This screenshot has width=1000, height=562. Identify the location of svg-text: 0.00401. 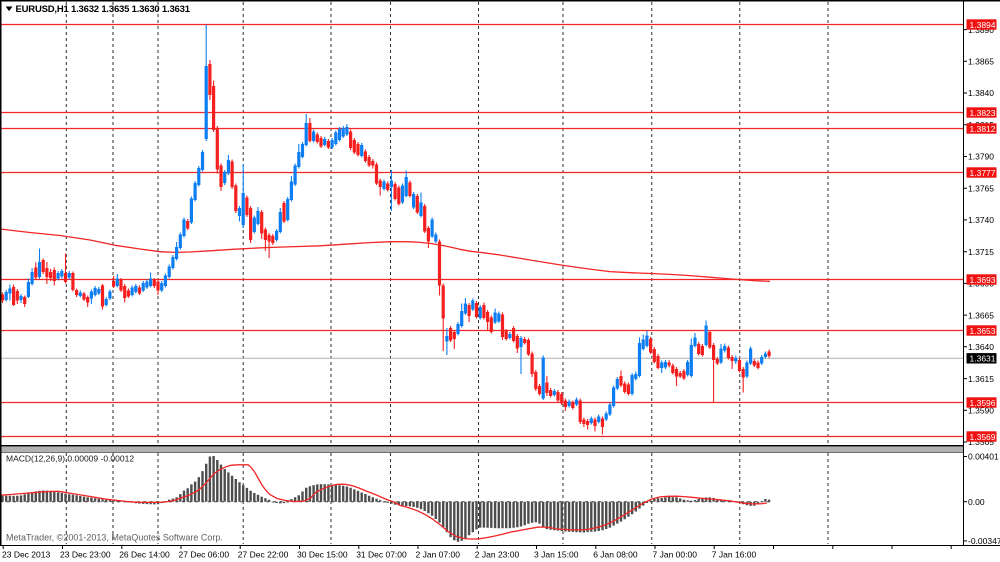
(983, 457).